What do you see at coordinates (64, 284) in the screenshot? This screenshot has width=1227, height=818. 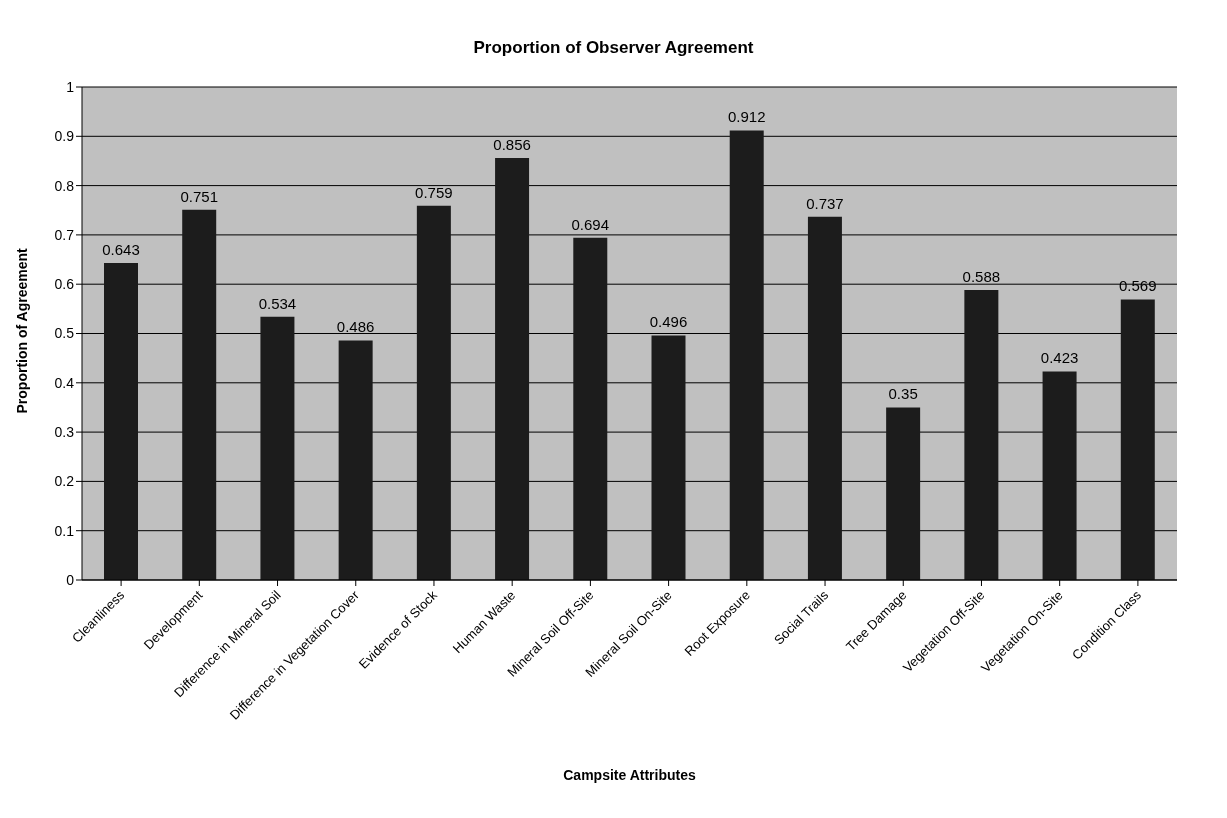 I see `y-tick-label: 0.6` at bounding box center [64, 284].